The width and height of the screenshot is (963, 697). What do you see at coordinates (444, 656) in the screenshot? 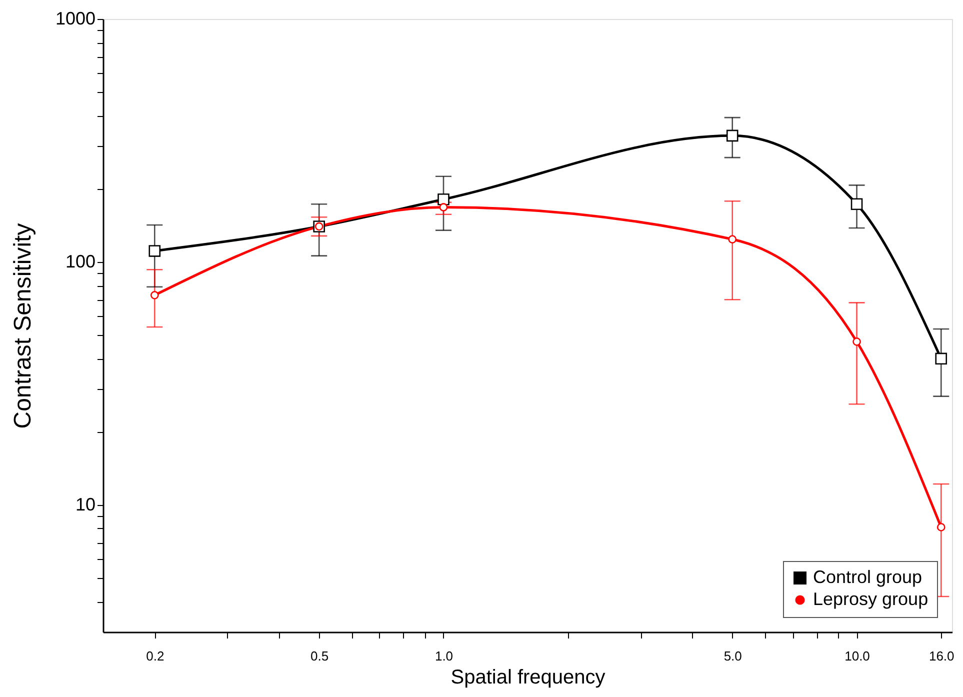
I see `x-tick-label: 1.0` at bounding box center [444, 656].